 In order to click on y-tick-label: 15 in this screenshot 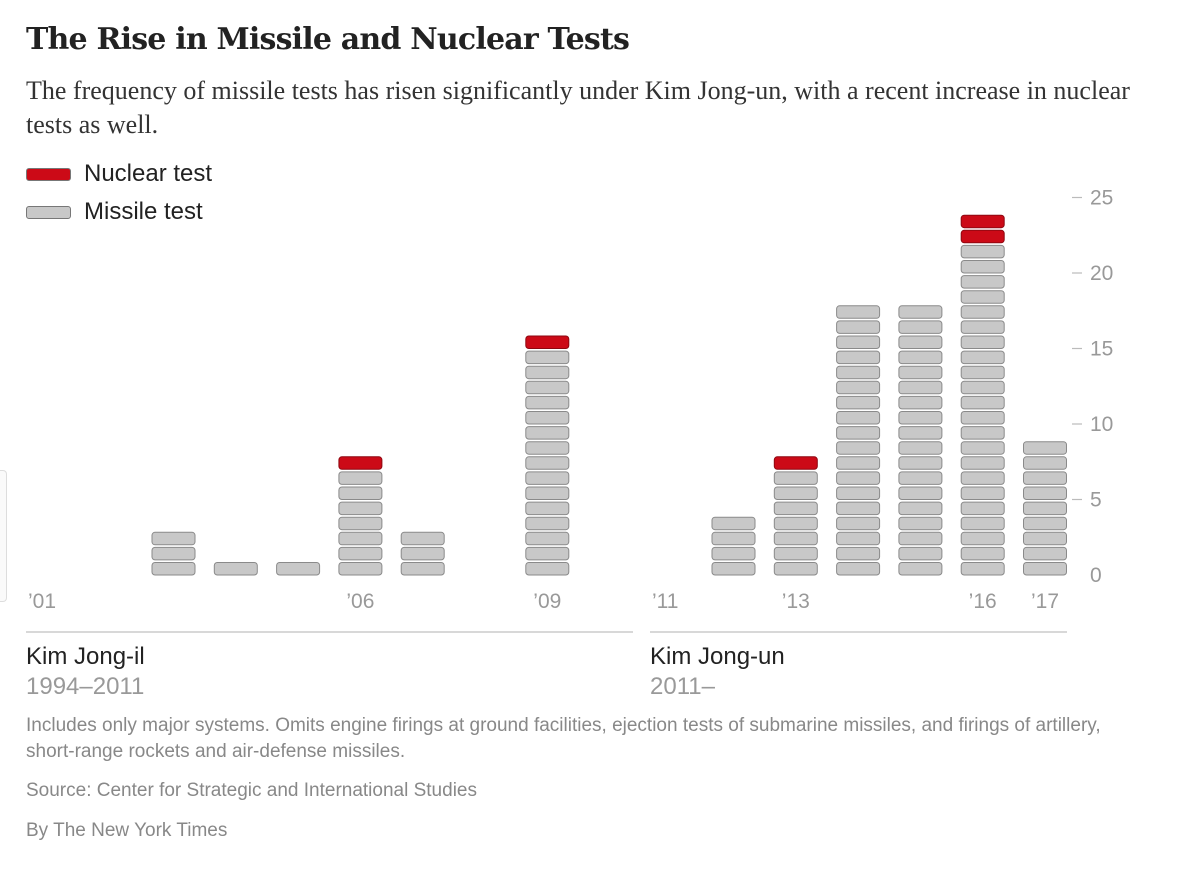, I will do `click(1101, 349)`.